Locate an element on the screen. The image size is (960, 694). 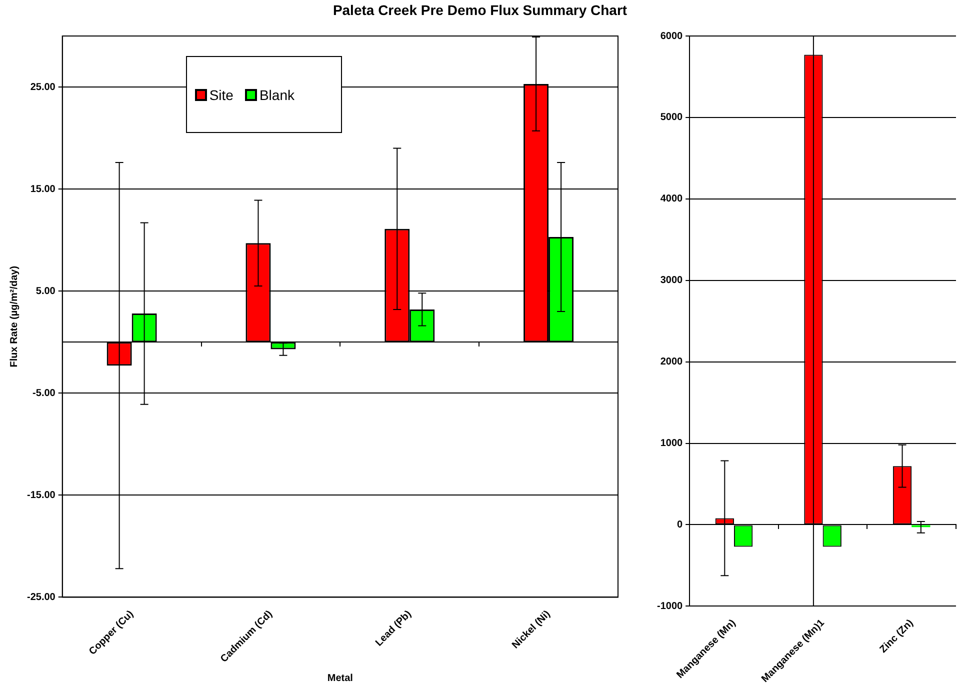
y-tick-label: -25.00 is located at coordinates (41, 597).